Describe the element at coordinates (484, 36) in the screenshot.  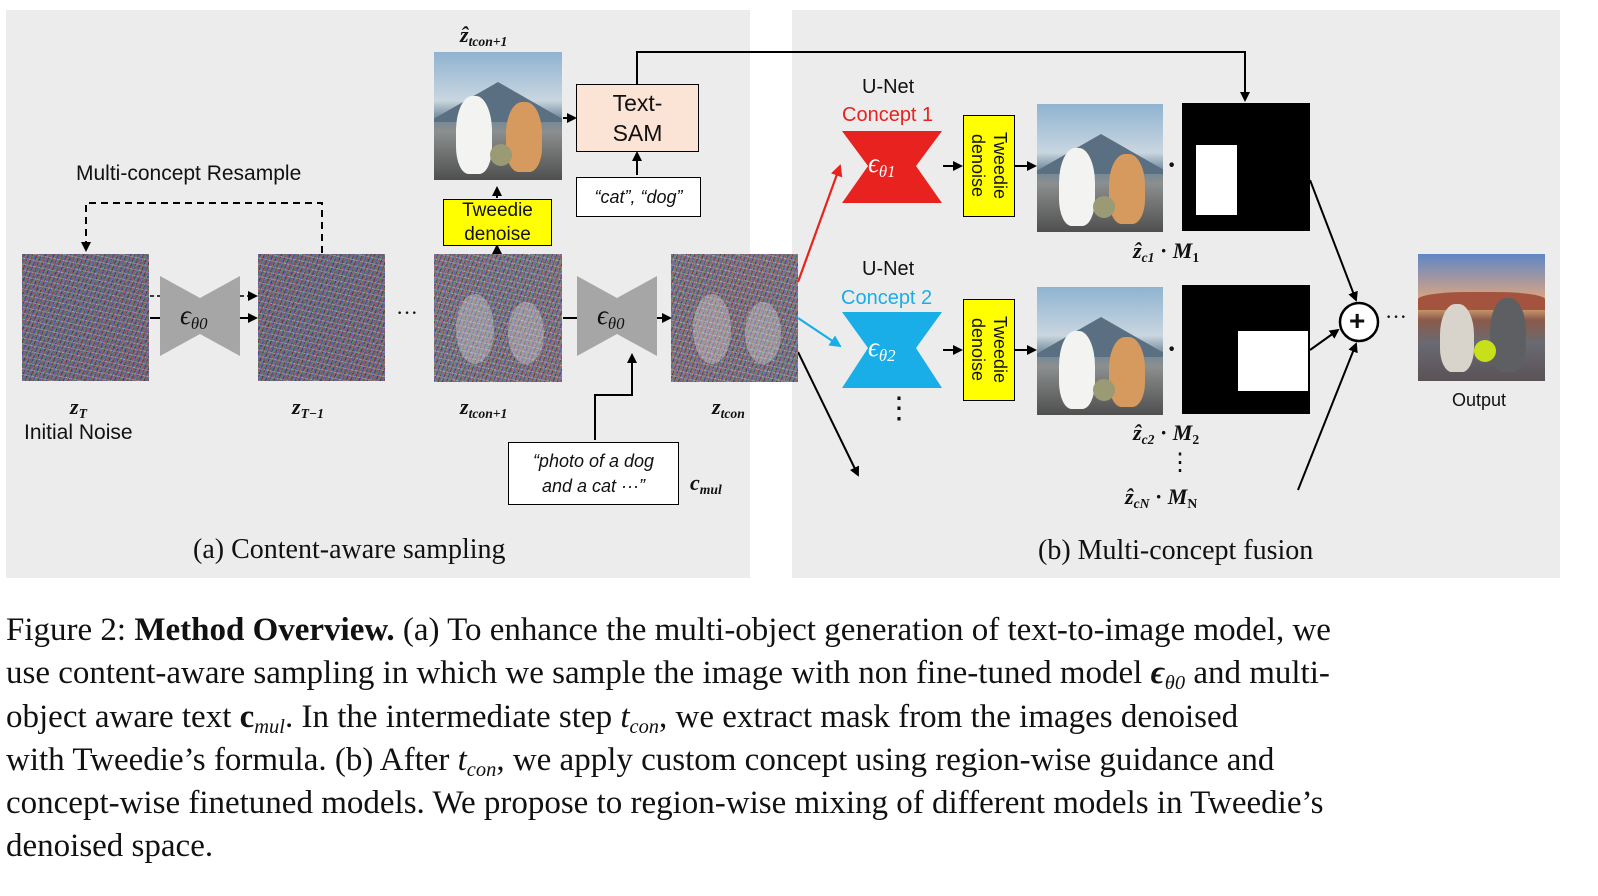
I see `label-zhat-tcon1: ẑtcon+1` at that location.